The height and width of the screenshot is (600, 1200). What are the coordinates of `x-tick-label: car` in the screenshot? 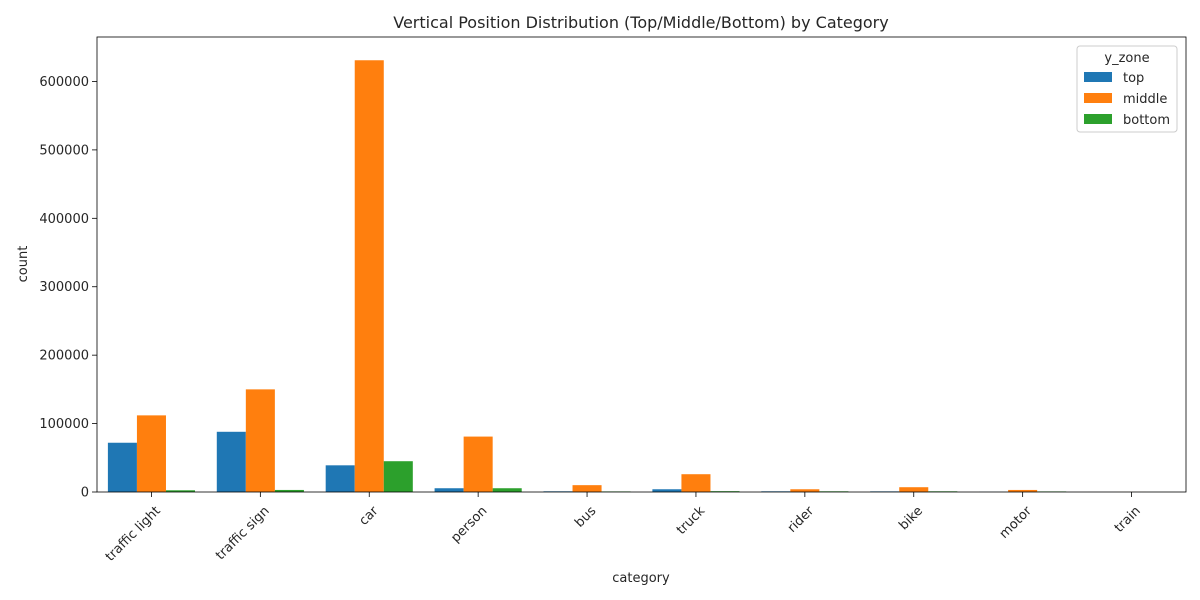 It's located at (369, 516).